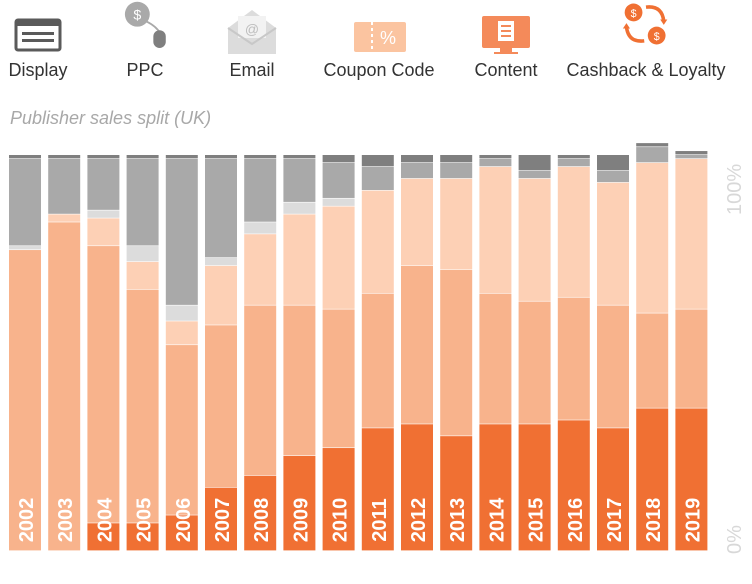 This screenshot has width=752, height=584. What do you see at coordinates (338, 159) in the screenshot?
I see `bar-segment-2010-display` at bounding box center [338, 159].